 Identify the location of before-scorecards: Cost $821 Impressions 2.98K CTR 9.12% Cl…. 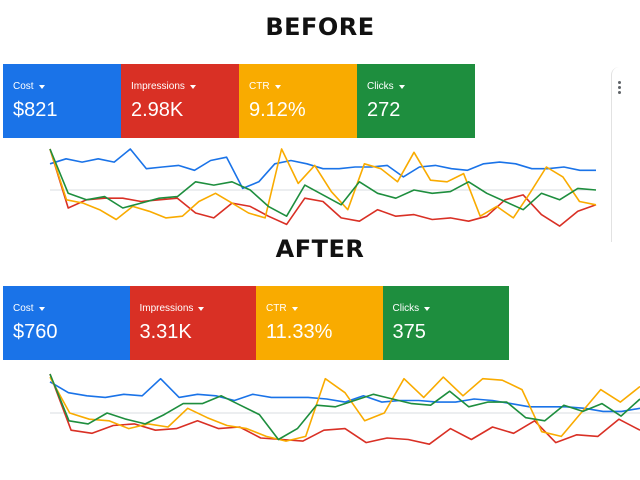
(239, 101).